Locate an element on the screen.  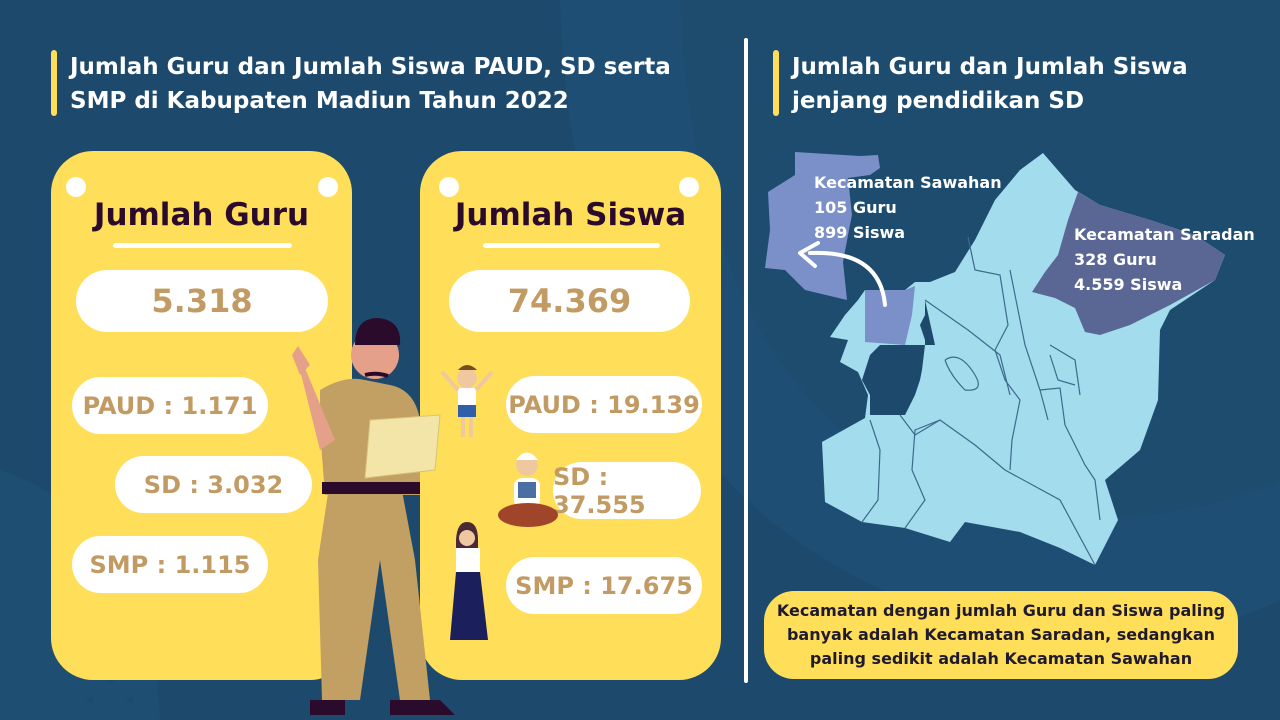
saradan-name: Kecamatan Saradan is located at coordinates (1164, 234).